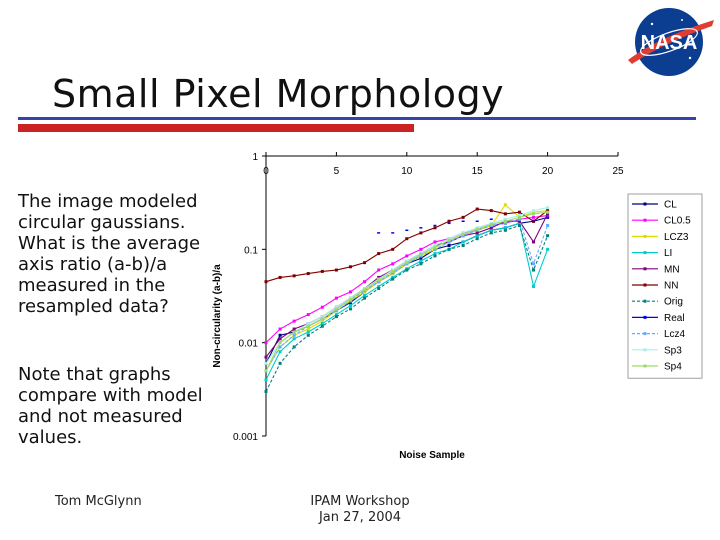  What do you see at coordinates (671, 286) in the screenshot?
I see `legend-label: NN` at bounding box center [671, 286].